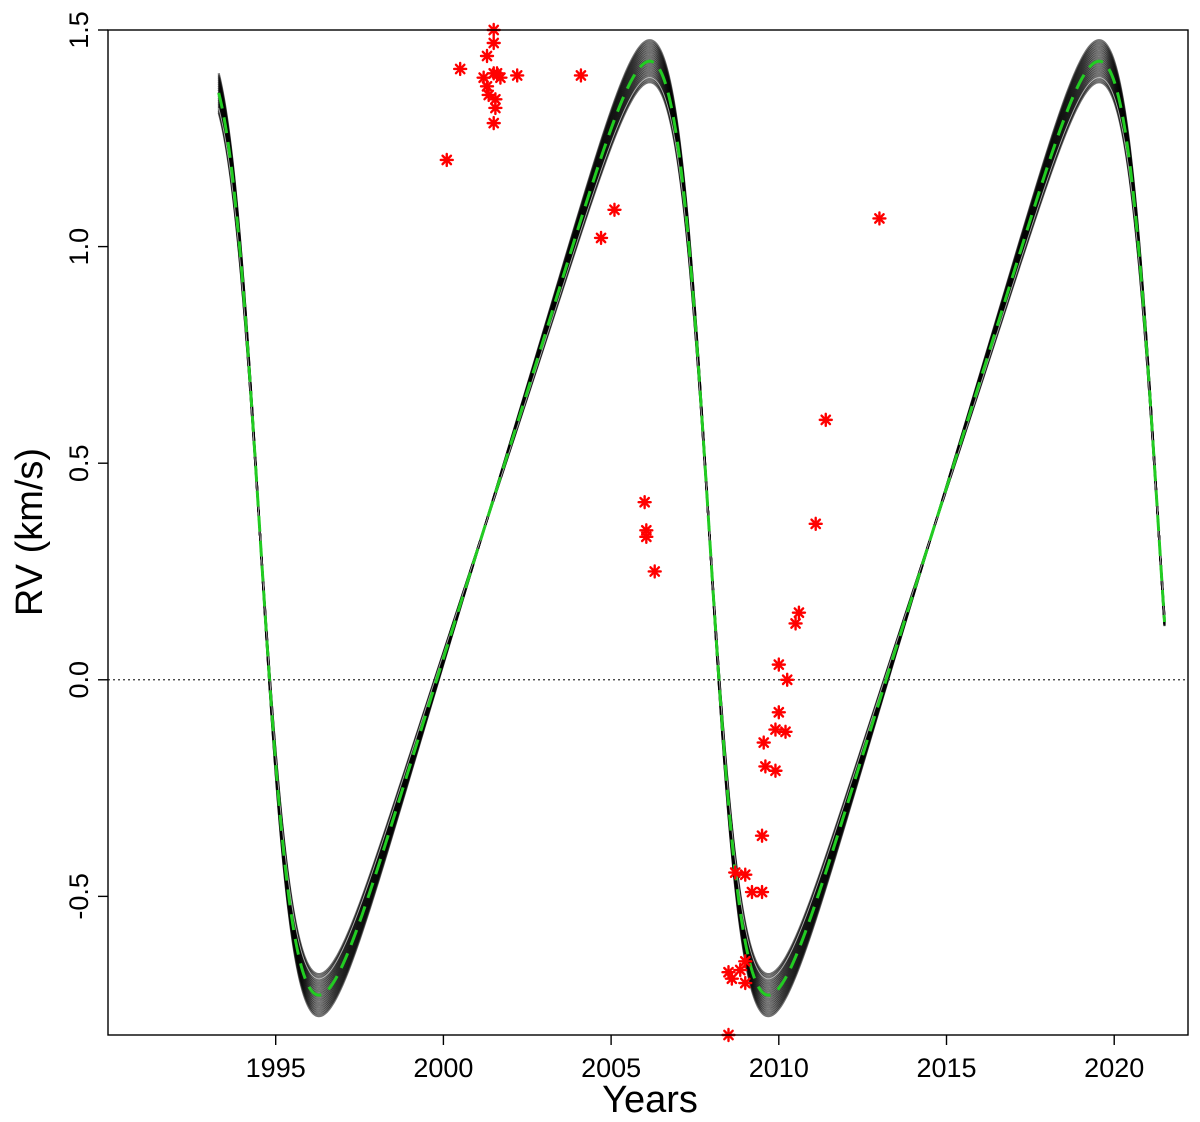 The width and height of the screenshot is (1200, 1122). I want to click on x-axis: 1995 2000 2005 2010 2015 2020, so click(695, 1059).